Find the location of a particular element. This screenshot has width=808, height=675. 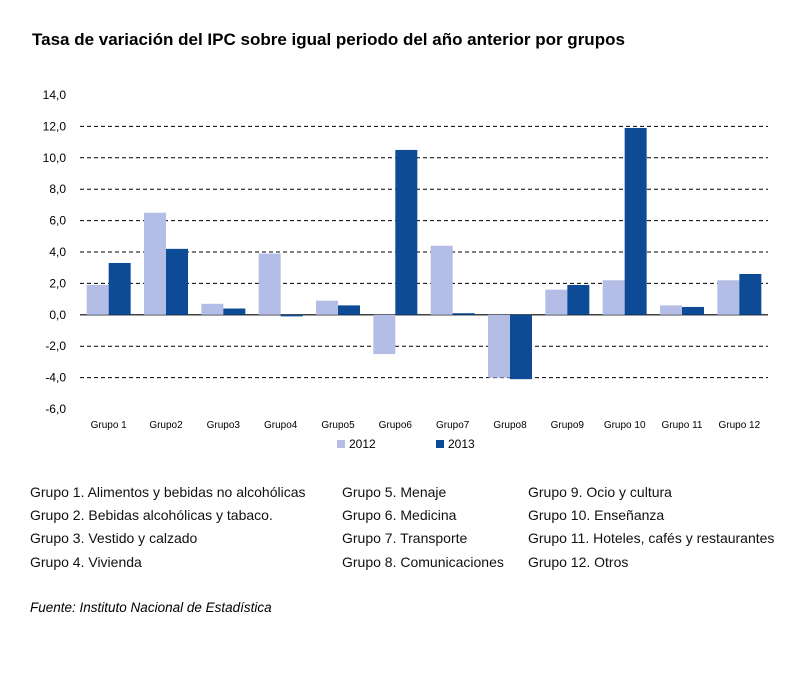

y-tick-label: 14,0 is located at coordinates (55, 95).